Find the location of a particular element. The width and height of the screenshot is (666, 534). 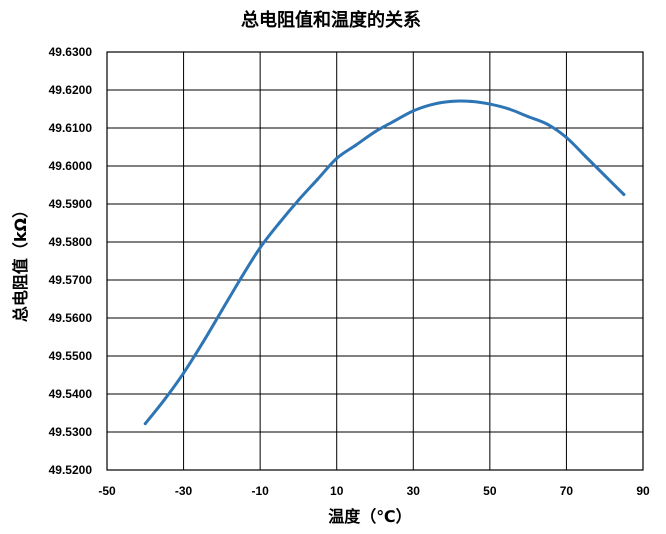

y-tick-label: 49.5900 is located at coordinates (71, 204).